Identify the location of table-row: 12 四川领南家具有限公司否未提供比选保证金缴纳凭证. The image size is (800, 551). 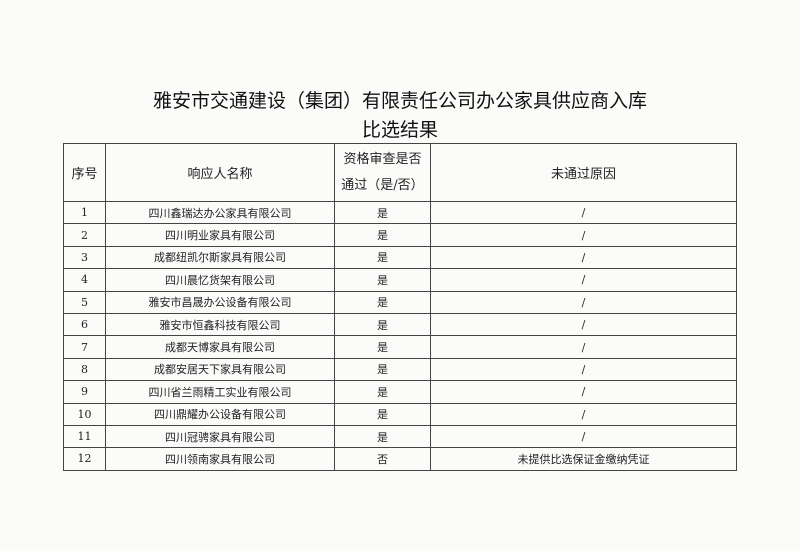
(400, 459).